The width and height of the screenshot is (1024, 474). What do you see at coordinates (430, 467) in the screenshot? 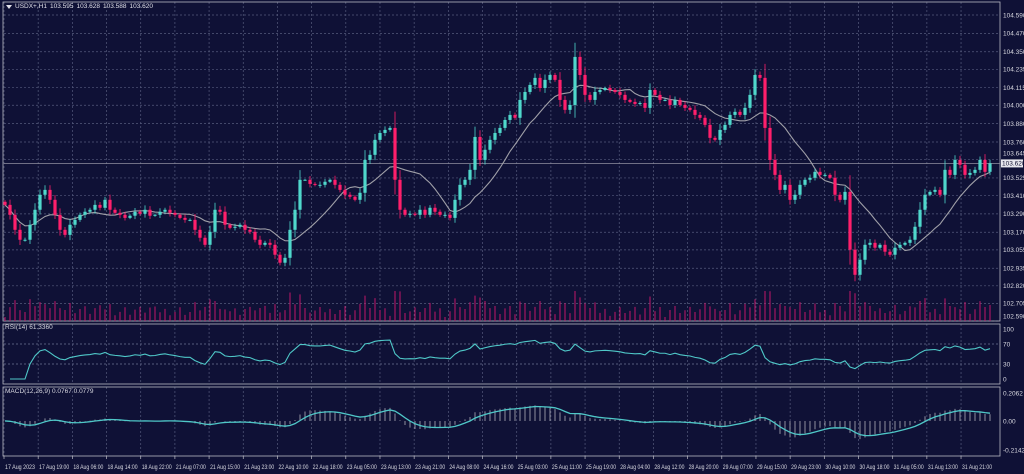
I see `time-label: 23 Aug 21:00` at bounding box center [430, 467].